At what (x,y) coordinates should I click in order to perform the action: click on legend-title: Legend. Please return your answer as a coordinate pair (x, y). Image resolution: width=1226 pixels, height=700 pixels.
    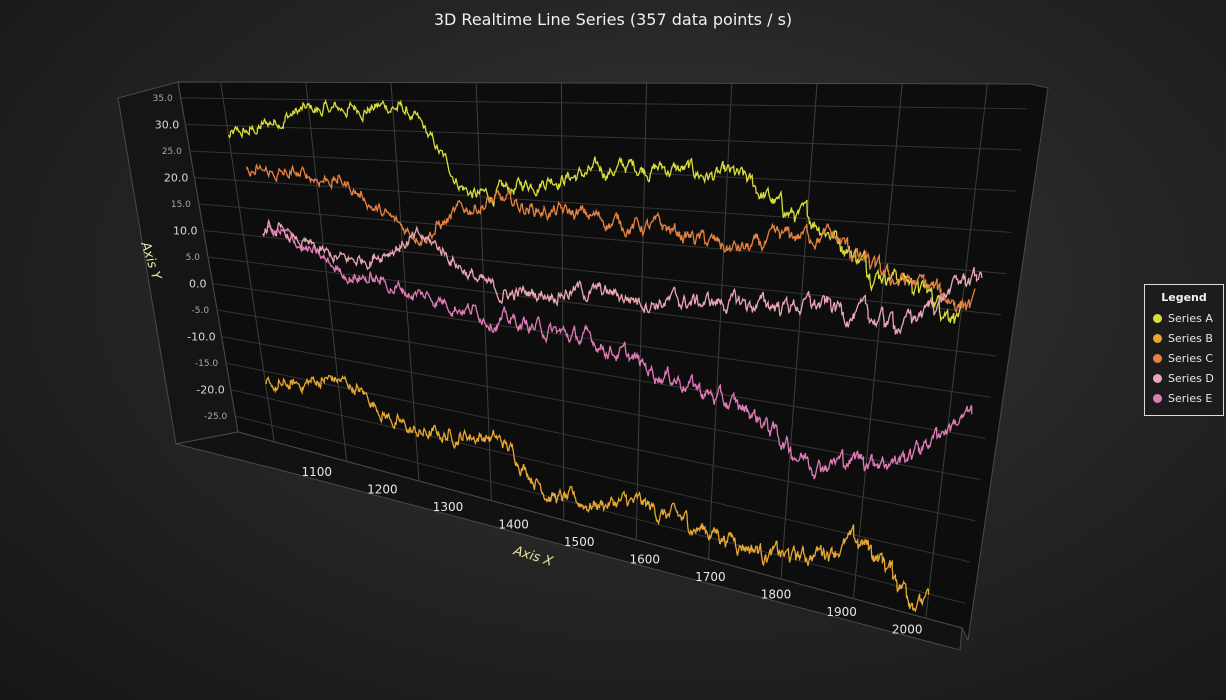
    Looking at the image, I should click on (1184, 297).